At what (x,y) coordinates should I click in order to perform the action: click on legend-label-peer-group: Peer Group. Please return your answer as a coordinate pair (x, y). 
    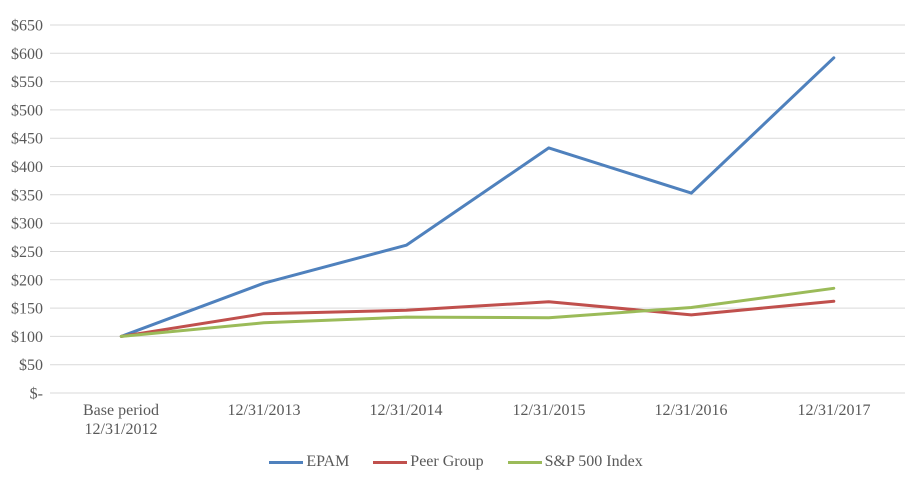
    Looking at the image, I should click on (447, 461).